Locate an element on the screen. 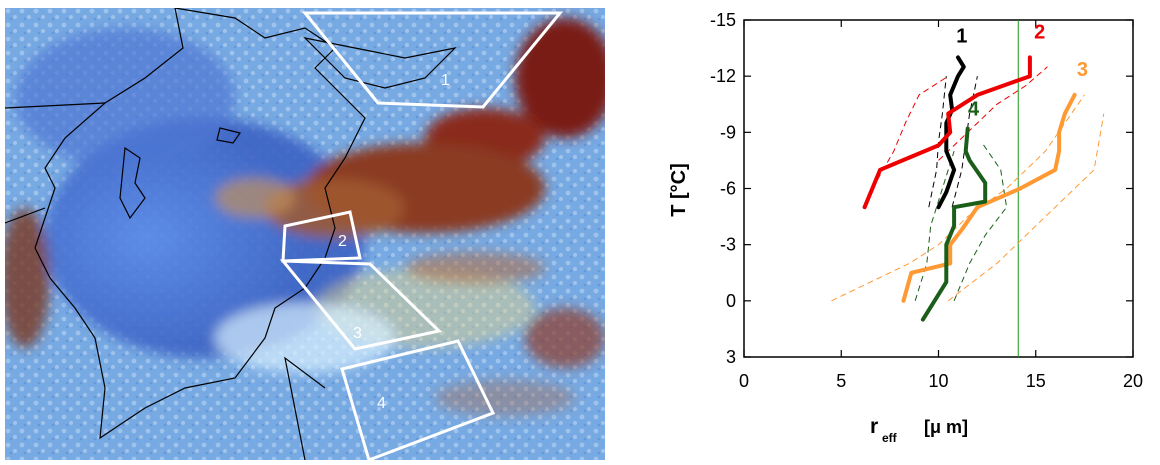  chart-bands is located at coordinates (968, 184).